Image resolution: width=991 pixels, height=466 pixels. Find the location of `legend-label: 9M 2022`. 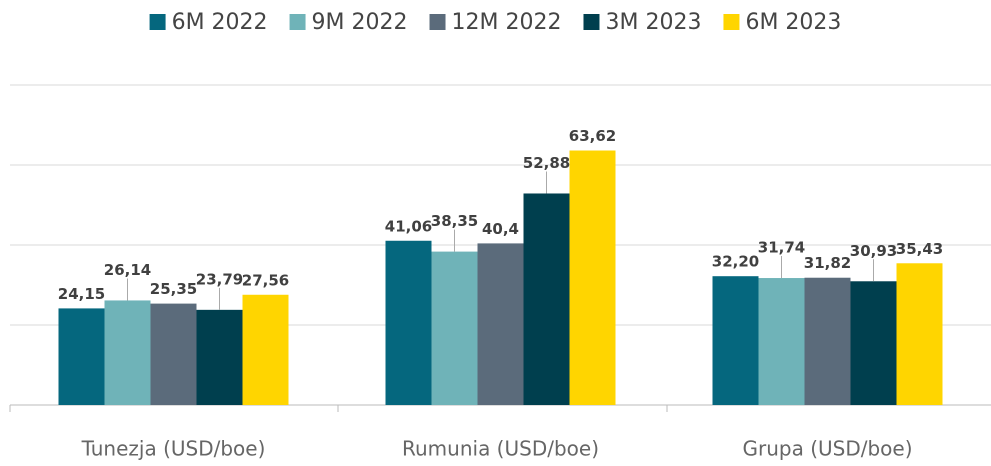

legend-label: 9M 2022 is located at coordinates (360, 22).